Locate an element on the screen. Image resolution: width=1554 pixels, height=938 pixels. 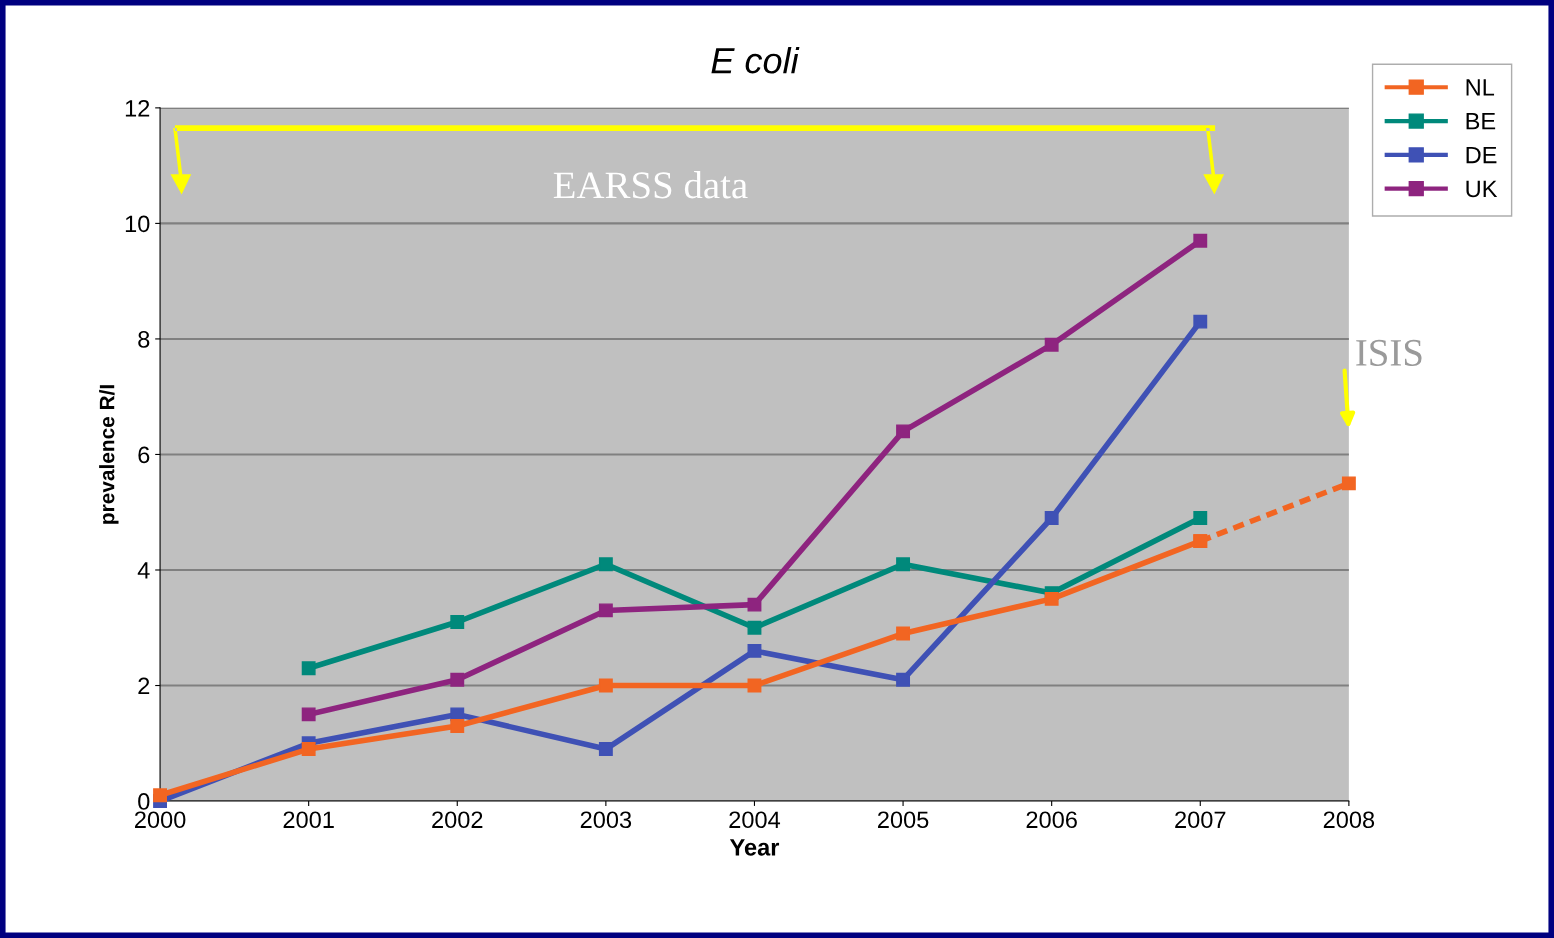
legend-label: UK is located at coordinates (1482, 189).